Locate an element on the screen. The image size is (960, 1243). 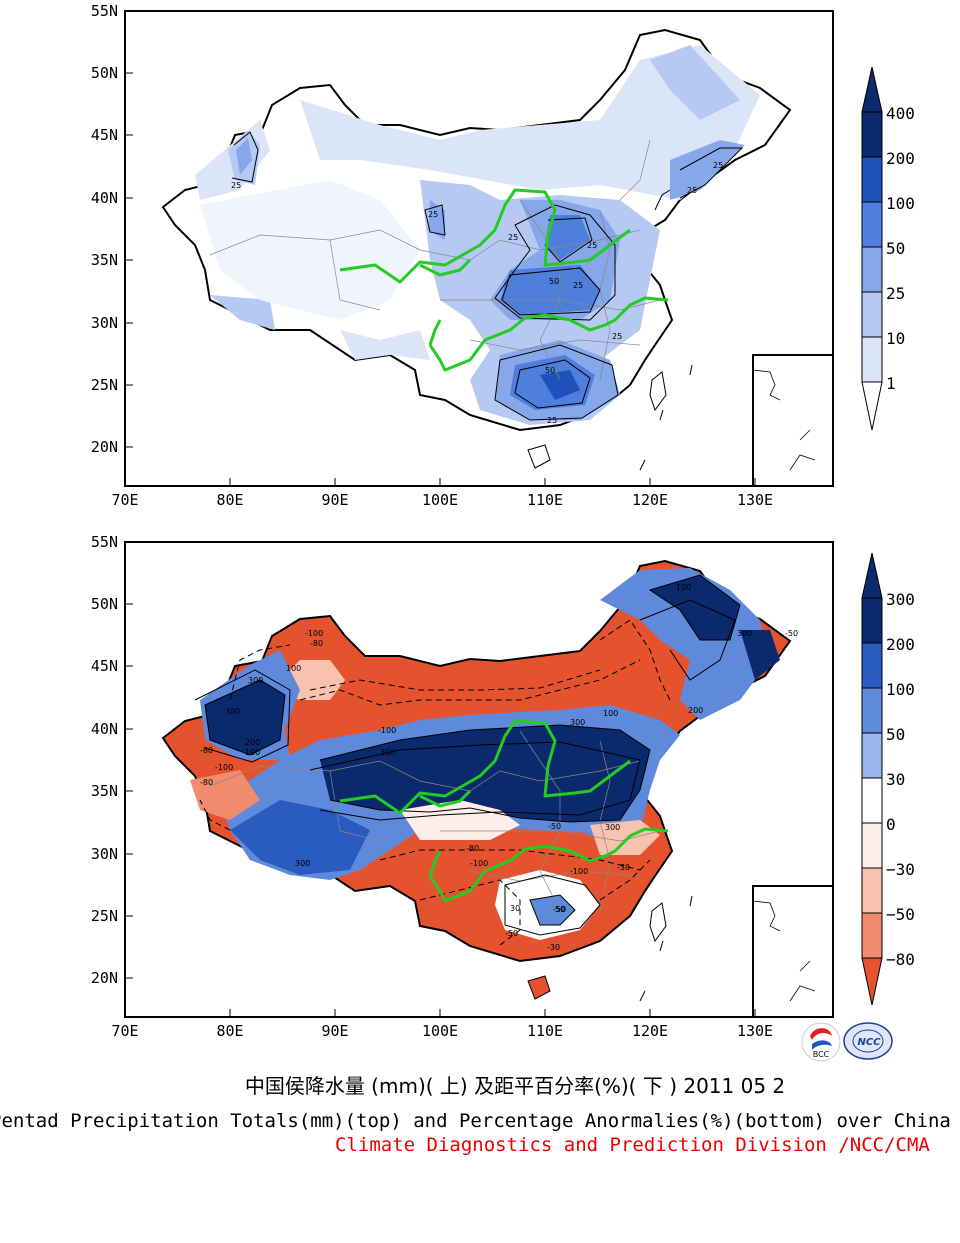
top-contour-labels: 25 25 25 25 50 50 25 25 25 25 25 is located at coordinates (477, 293).